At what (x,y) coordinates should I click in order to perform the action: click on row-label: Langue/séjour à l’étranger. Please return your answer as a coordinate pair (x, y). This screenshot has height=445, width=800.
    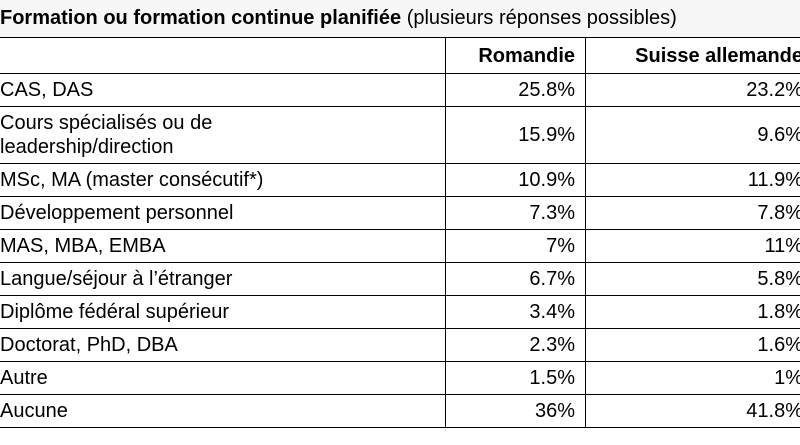
    Looking at the image, I should click on (116, 279).